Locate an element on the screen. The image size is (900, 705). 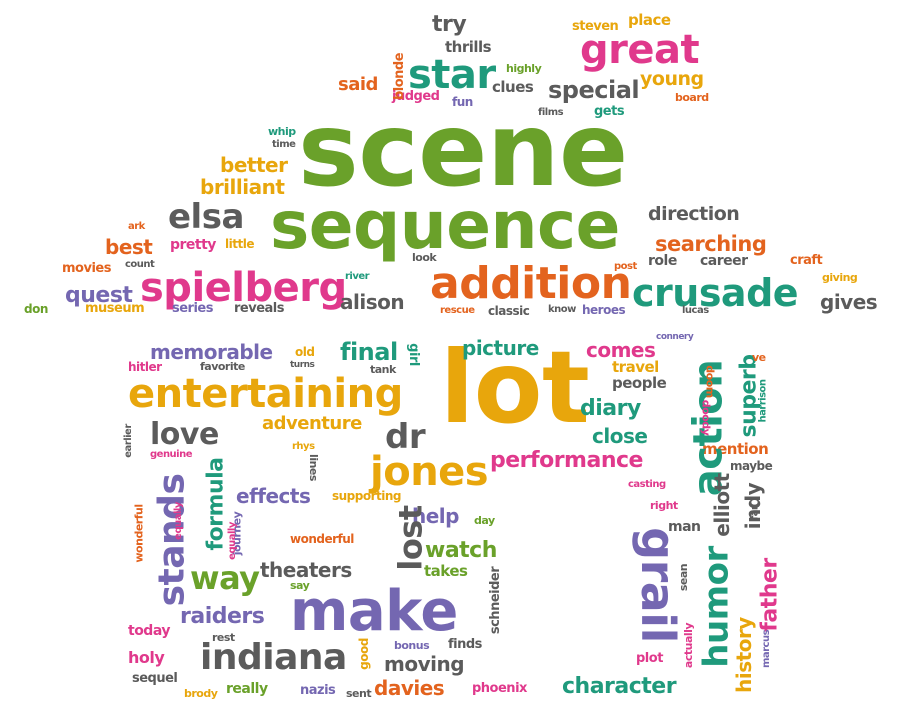
word-brody: brody is located at coordinates (201, 693).